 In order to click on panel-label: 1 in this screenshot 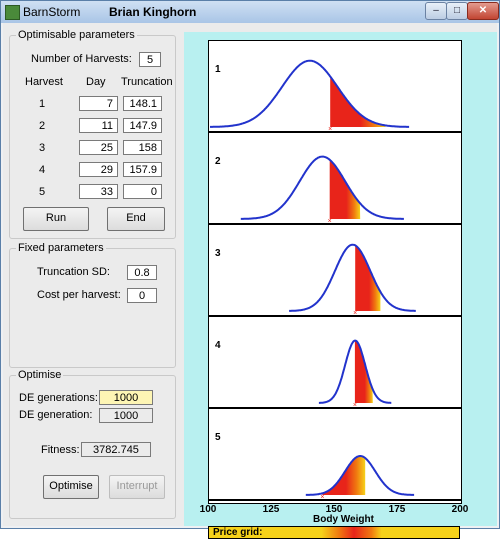, I will do `click(218, 69)`.